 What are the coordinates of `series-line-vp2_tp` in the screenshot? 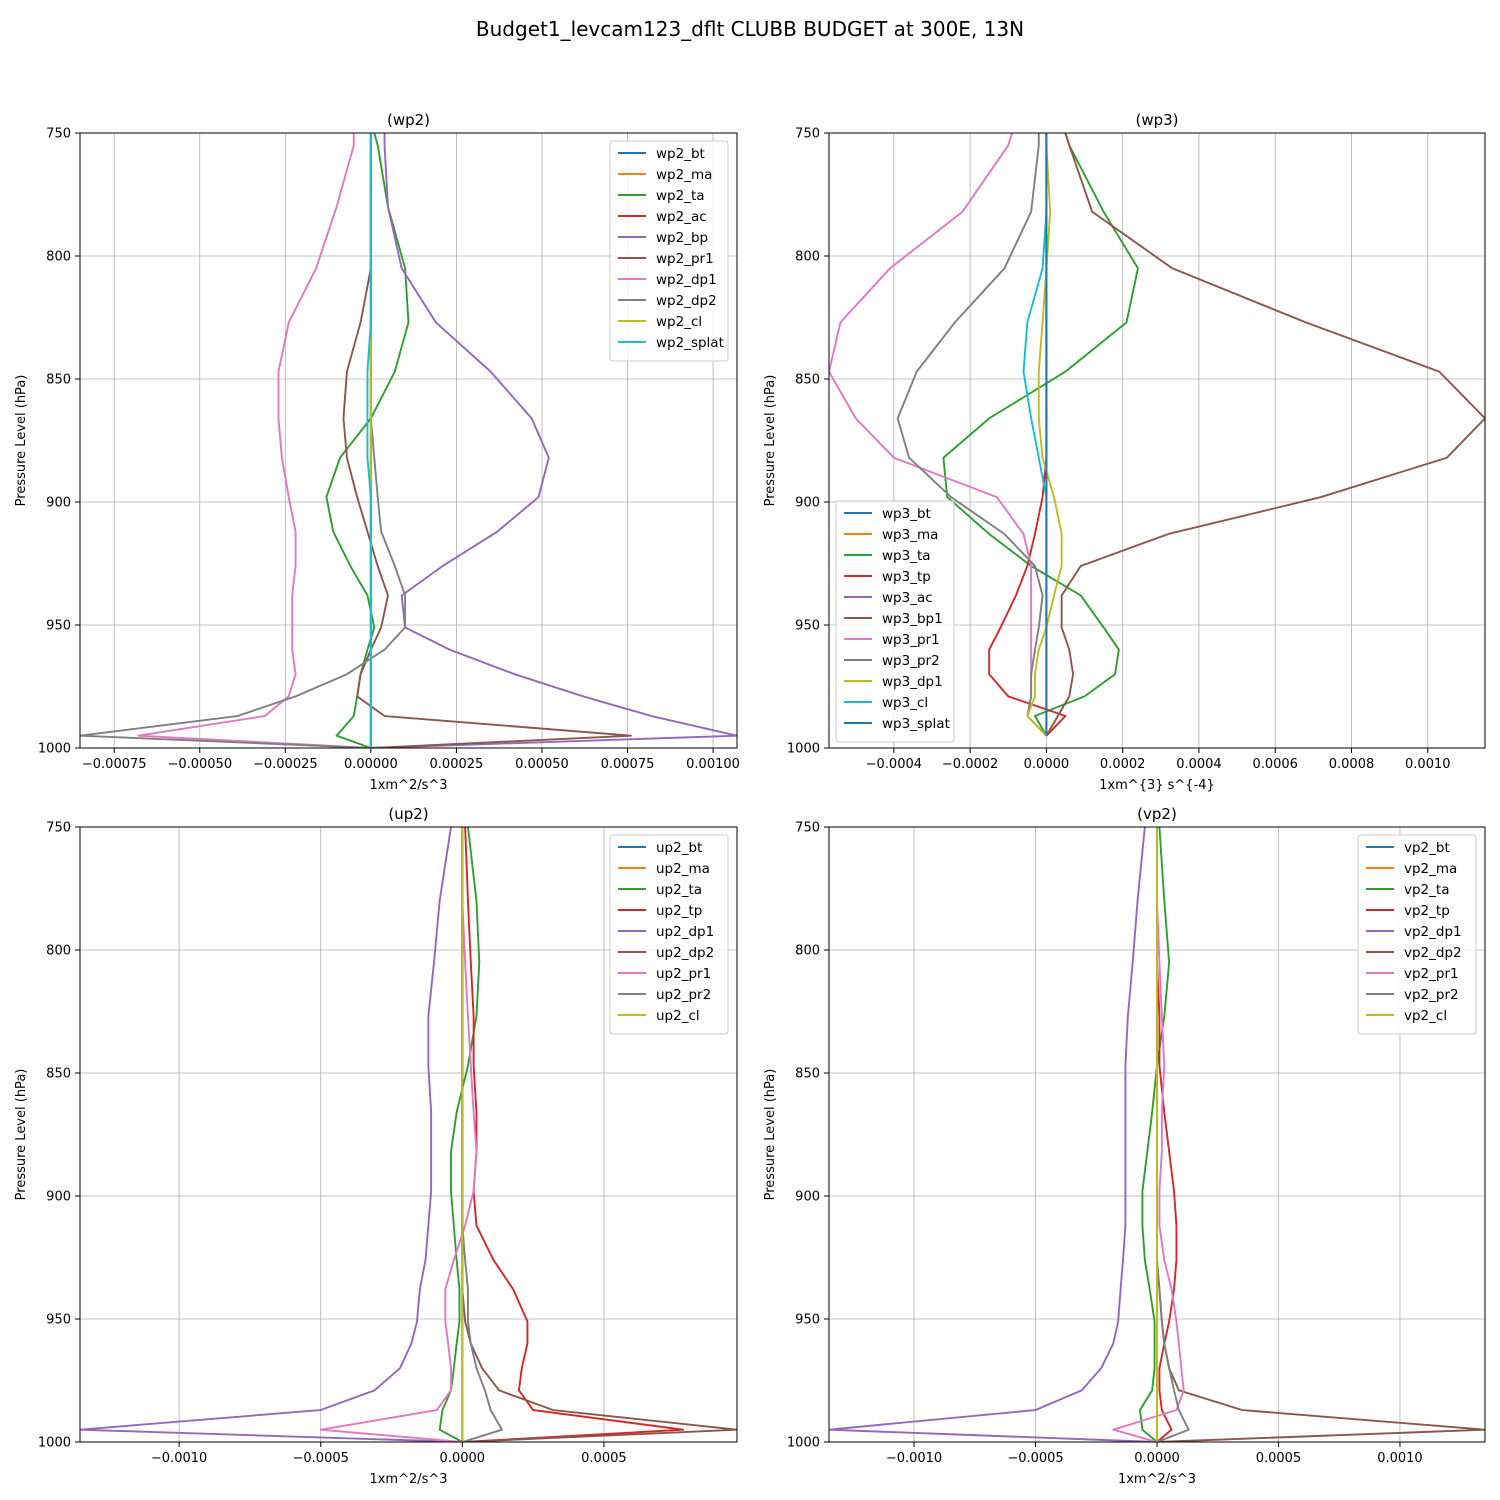 It's located at (1167, 1134).